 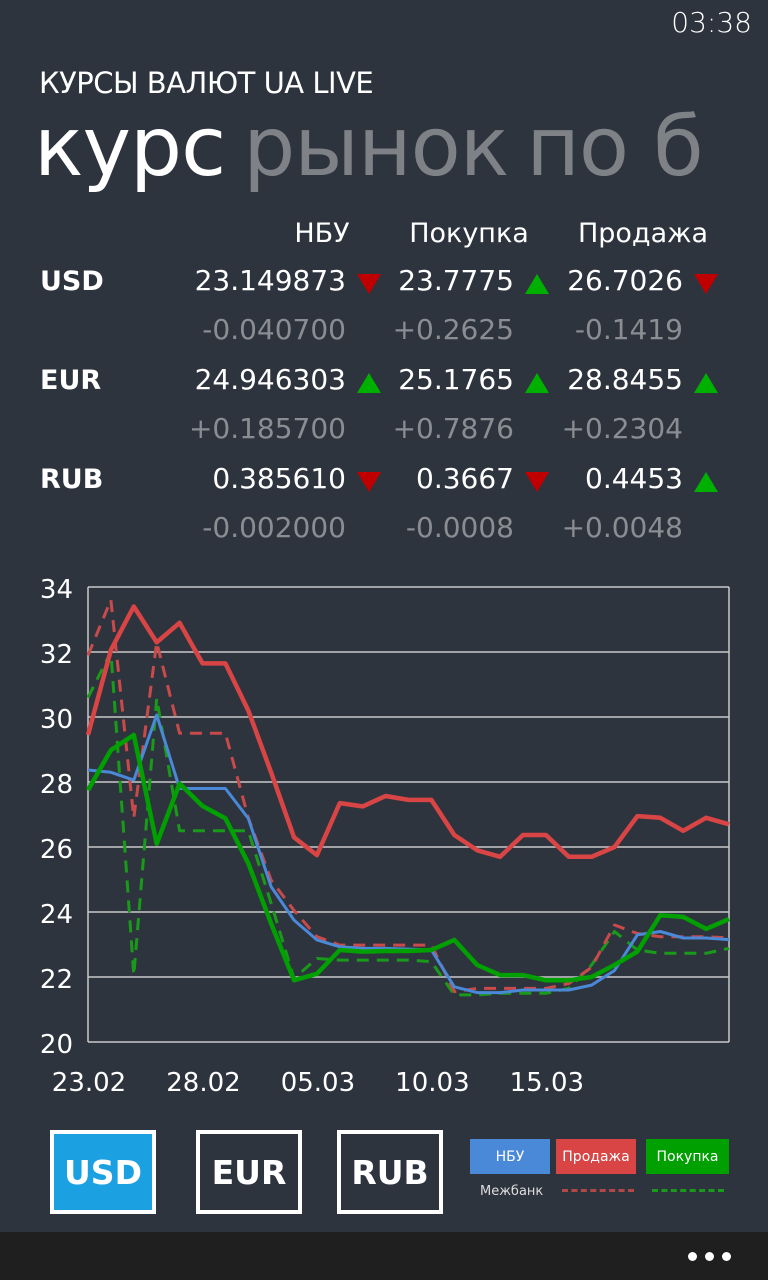 I want to click on rate-value: 25.1765, so click(x=456, y=379).